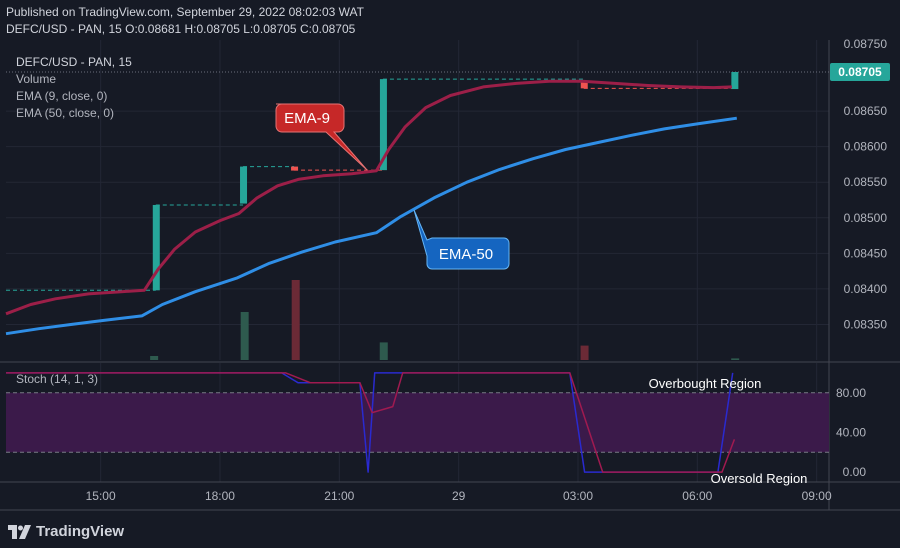 This screenshot has width=900, height=548. Describe the element at coordinates (578, 496) in the screenshot. I see `time-tick-label: 03:00` at that location.